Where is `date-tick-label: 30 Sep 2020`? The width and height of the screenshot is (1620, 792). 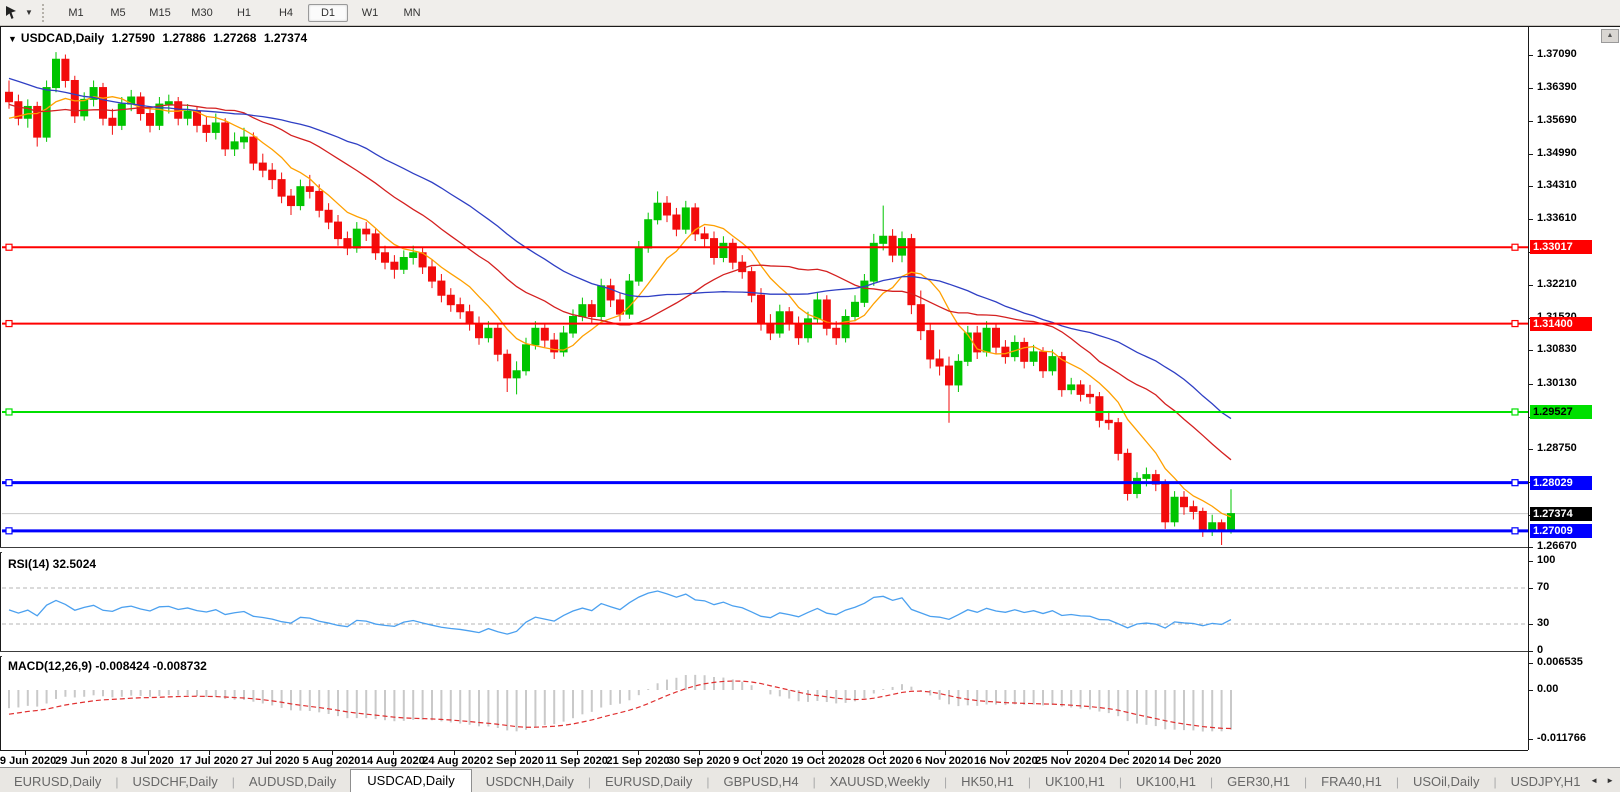
date-tick-label: 30 Sep 2020 is located at coordinates (699, 761).